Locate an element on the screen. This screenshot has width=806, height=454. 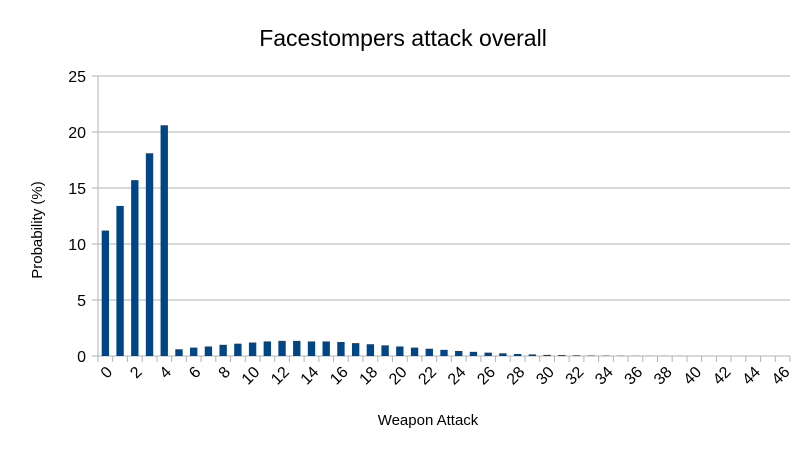
x-tick-label: 16 is located at coordinates (339, 376).